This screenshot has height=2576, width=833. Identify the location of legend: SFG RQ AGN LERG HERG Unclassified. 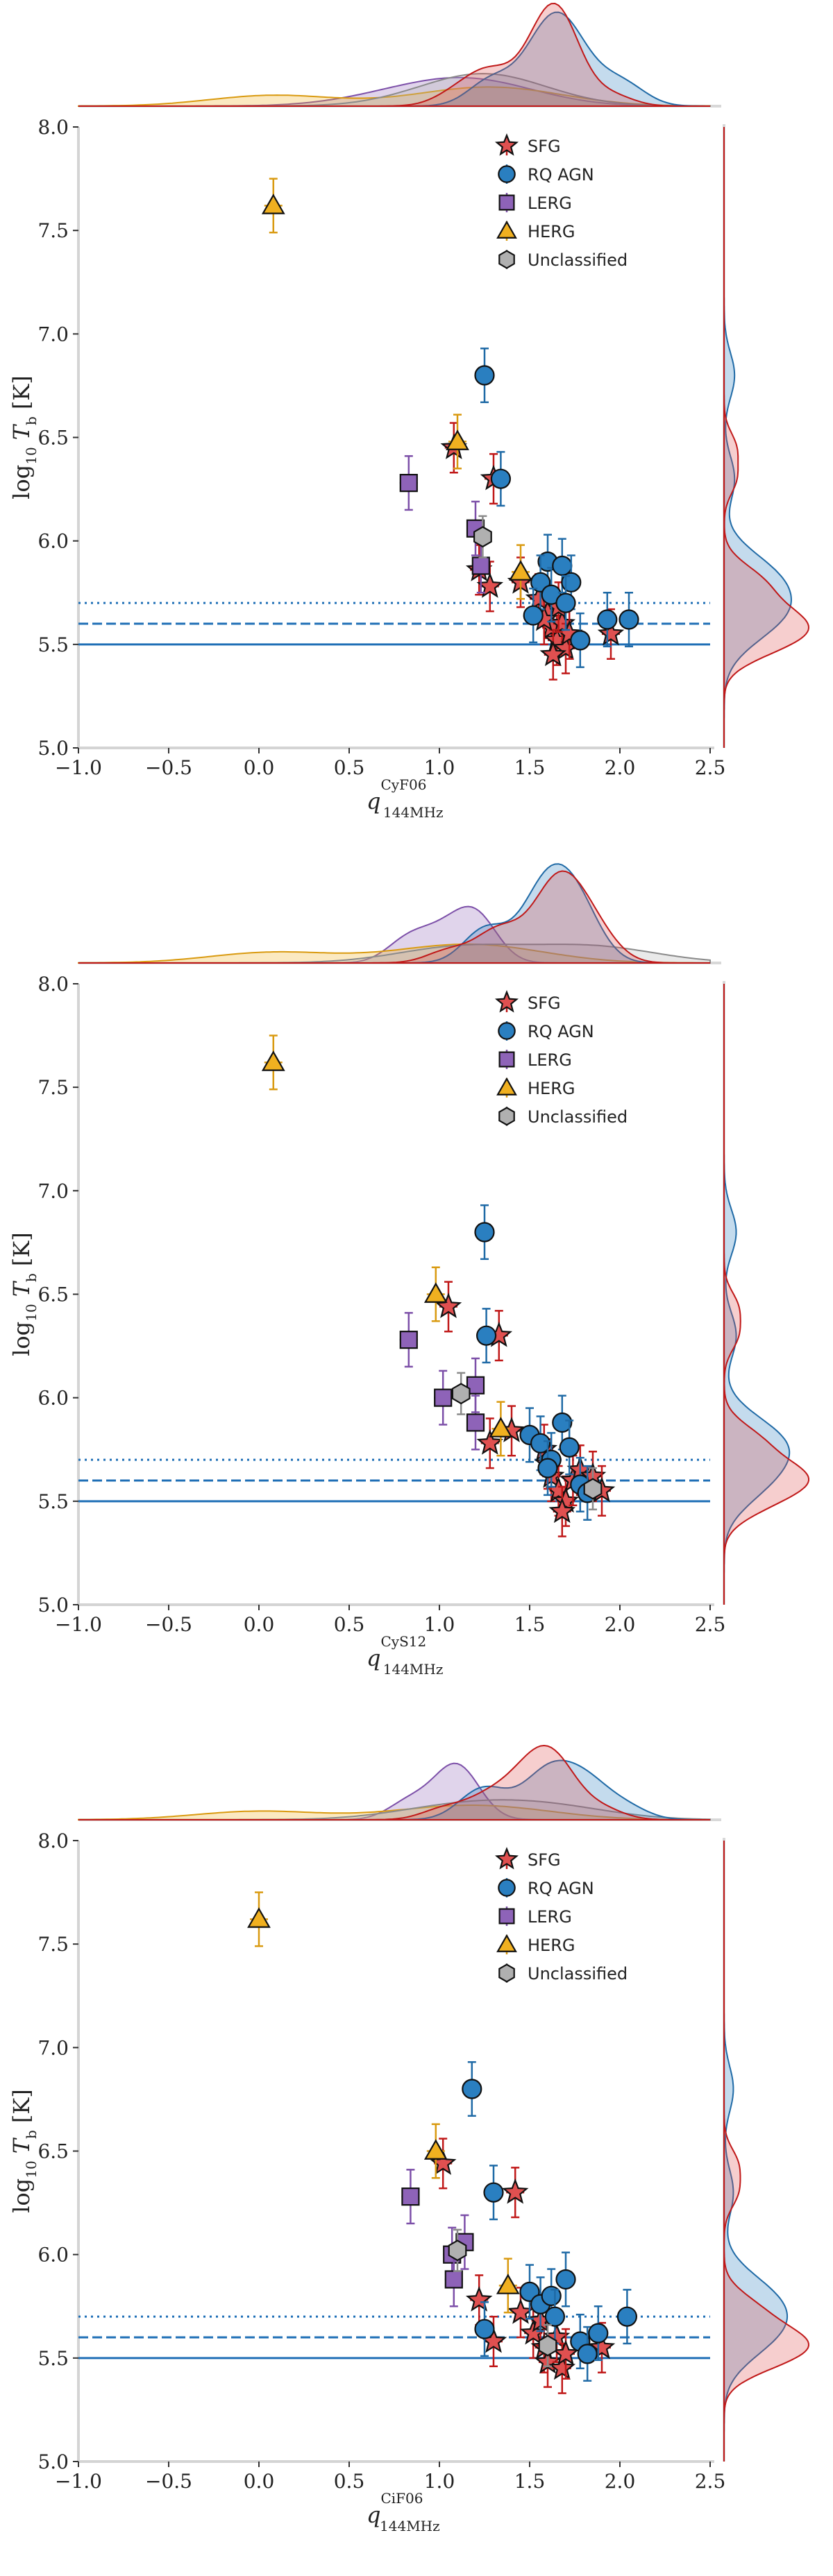
(561, 1058).